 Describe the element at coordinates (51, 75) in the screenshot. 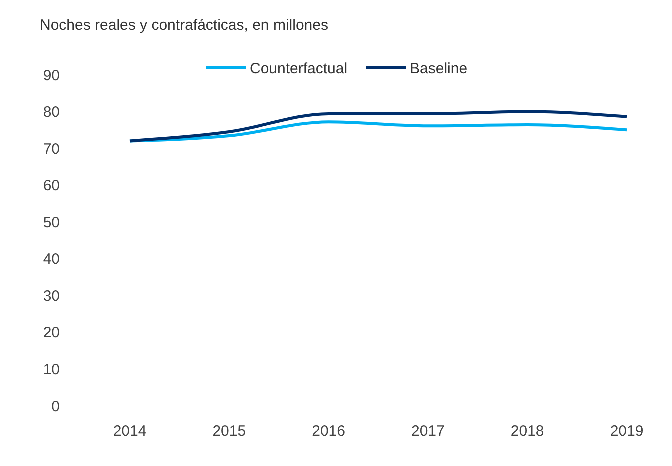

I see `y-tick-label: 90` at that location.